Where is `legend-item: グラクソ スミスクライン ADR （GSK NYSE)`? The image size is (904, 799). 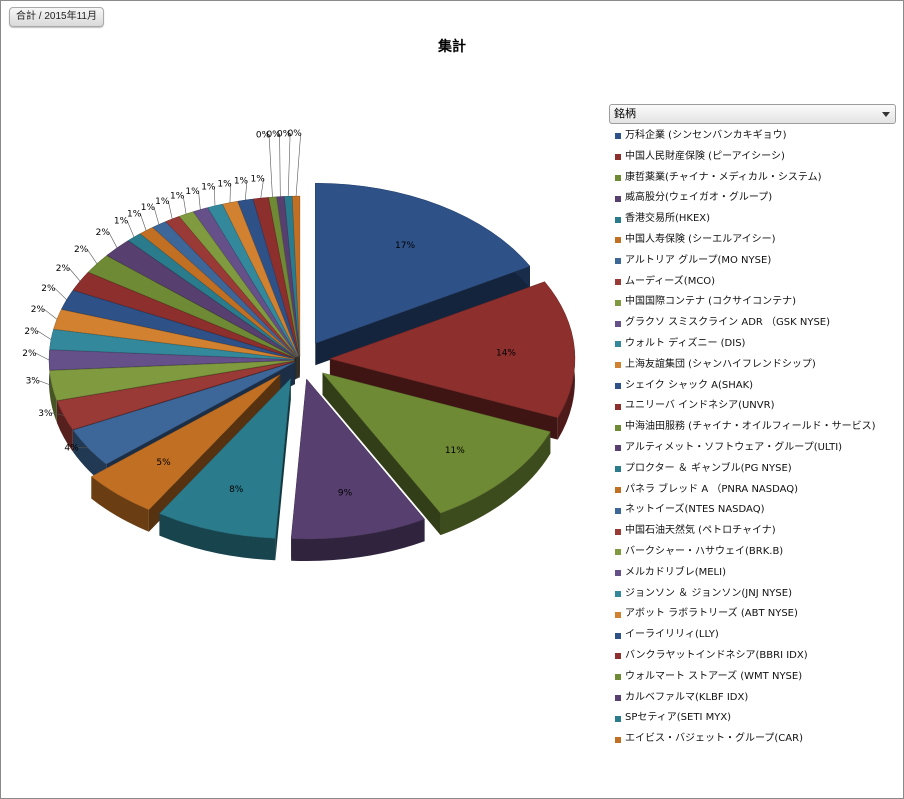
legend-item: グラクソ スミスクライン ADR （GSK NYSE) is located at coordinates (752, 323).